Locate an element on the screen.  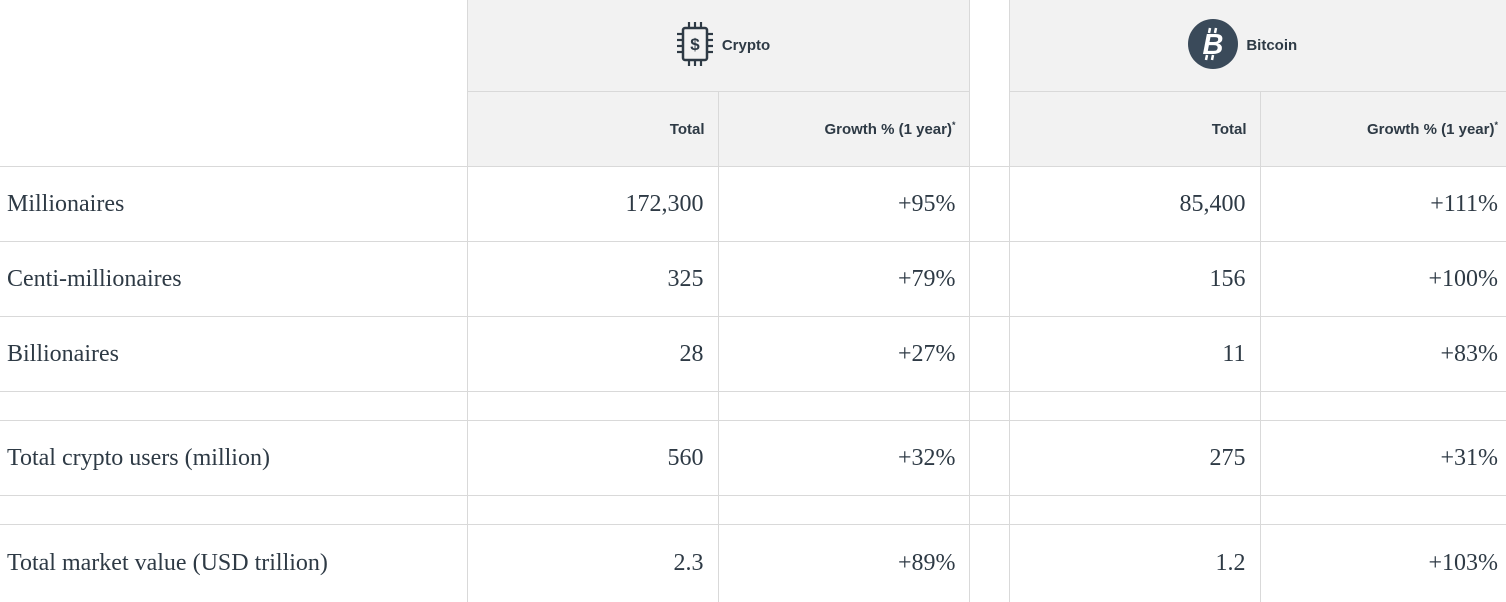
bitcoin-total-value: 156 is located at coordinates (1134, 279).